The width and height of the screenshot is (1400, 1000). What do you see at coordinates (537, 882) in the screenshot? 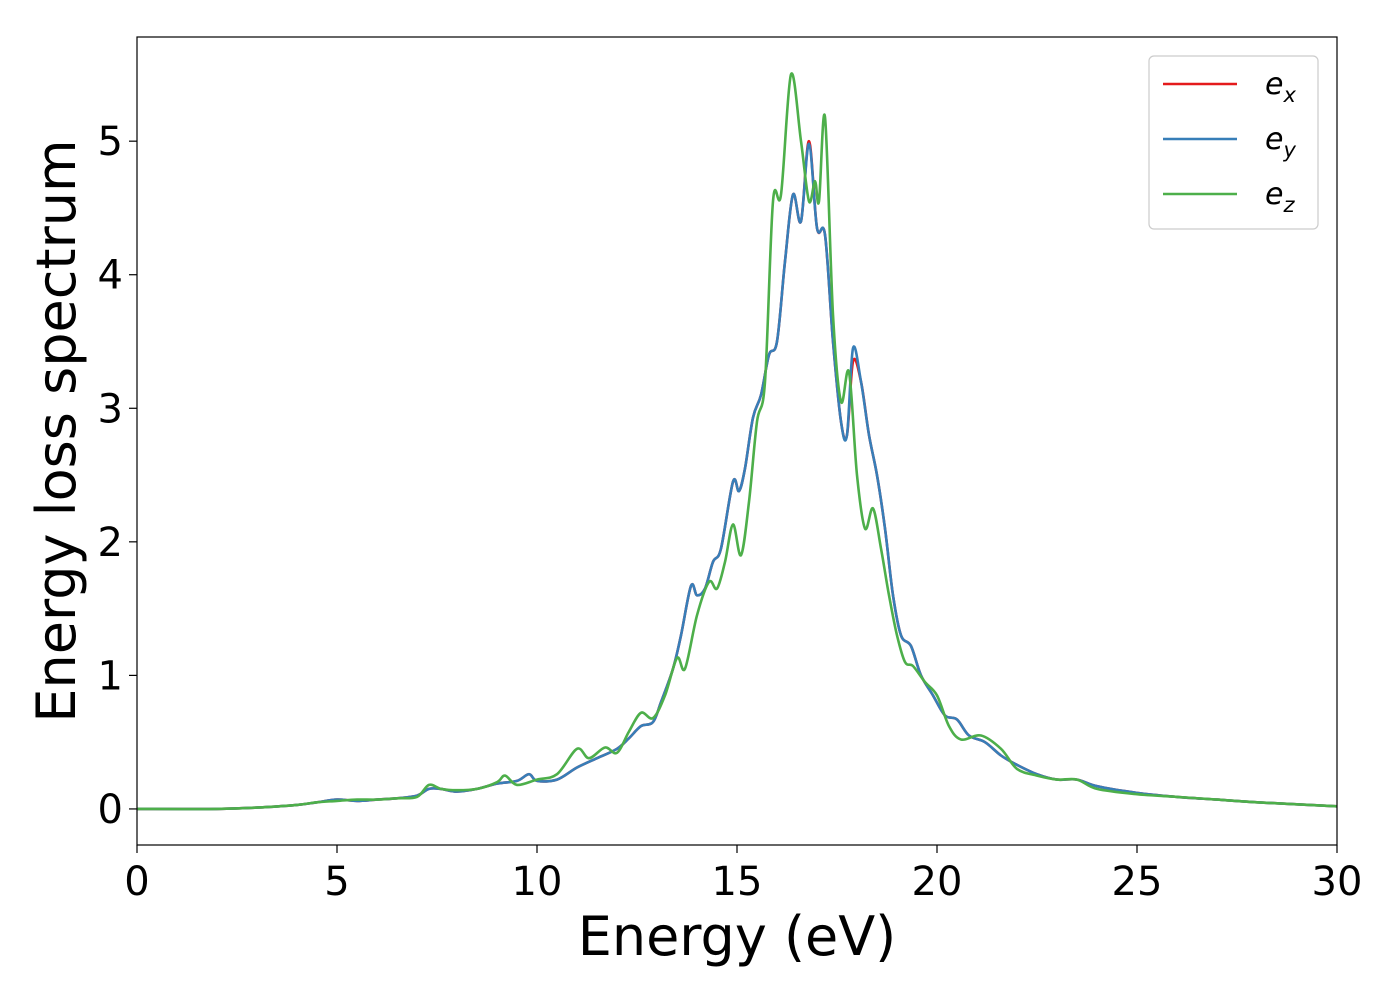
I see `x-tick-label: 10` at bounding box center [537, 882].